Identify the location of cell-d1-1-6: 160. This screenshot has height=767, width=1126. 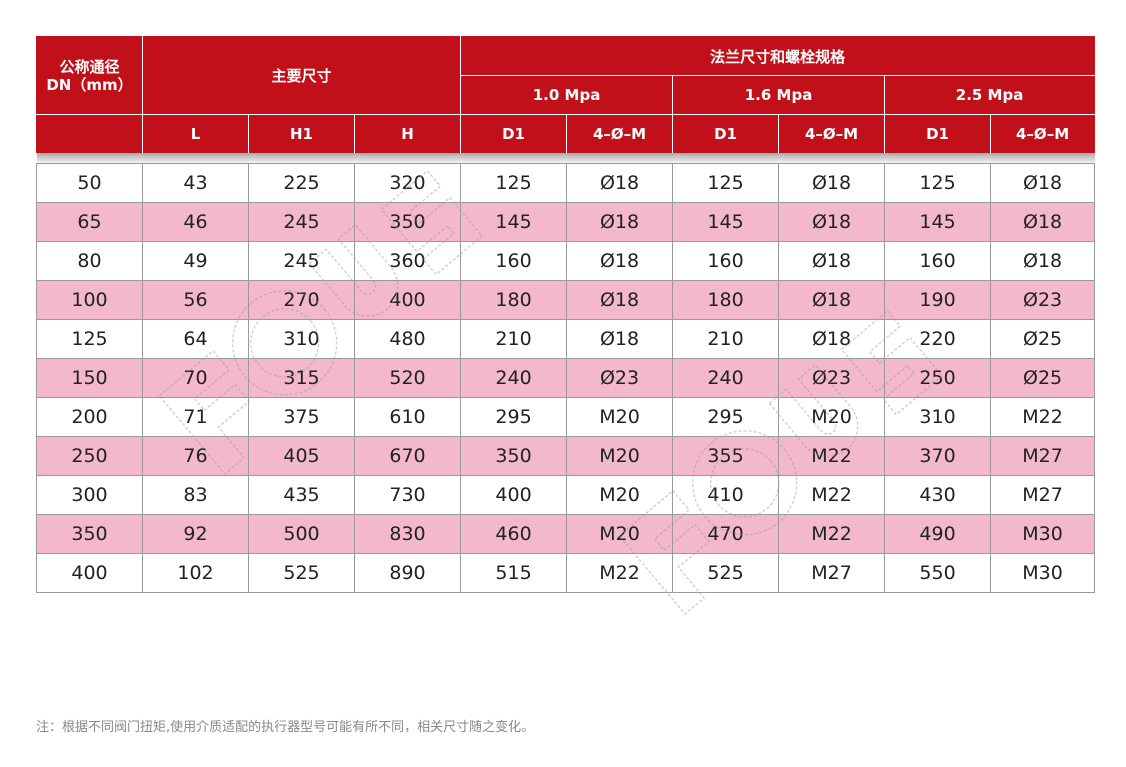
(726, 261).